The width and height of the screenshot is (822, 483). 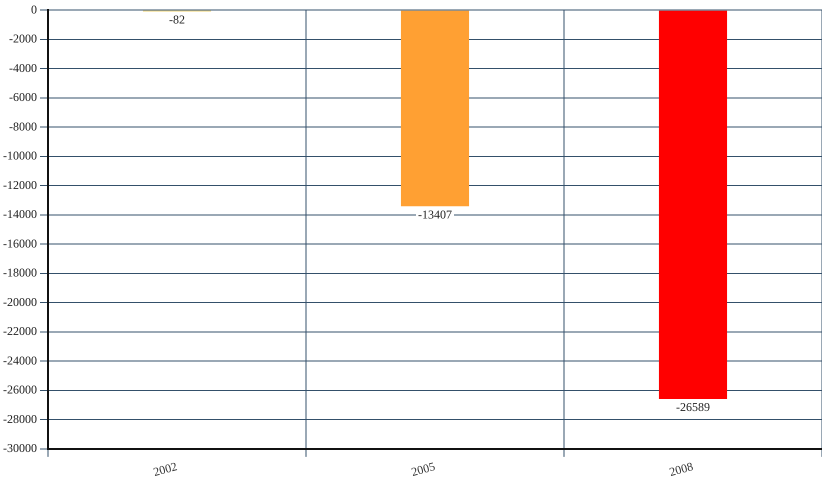 What do you see at coordinates (22, 97) in the screenshot?
I see `y-tick-label: -6000` at bounding box center [22, 97].